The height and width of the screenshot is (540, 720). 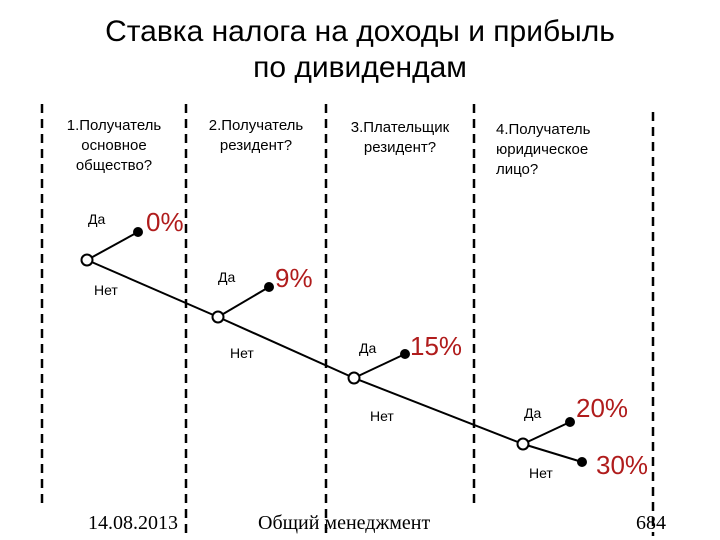 What do you see at coordinates (582, 462) in the screenshot?
I see `outcome-dot-final` at bounding box center [582, 462].